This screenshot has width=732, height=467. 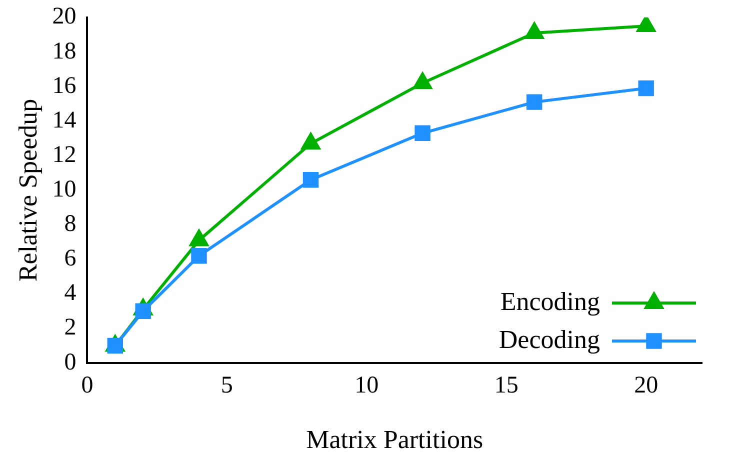 What do you see at coordinates (64, 155) in the screenshot?
I see `y-tick-label: 12` at bounding box center [64, 155].